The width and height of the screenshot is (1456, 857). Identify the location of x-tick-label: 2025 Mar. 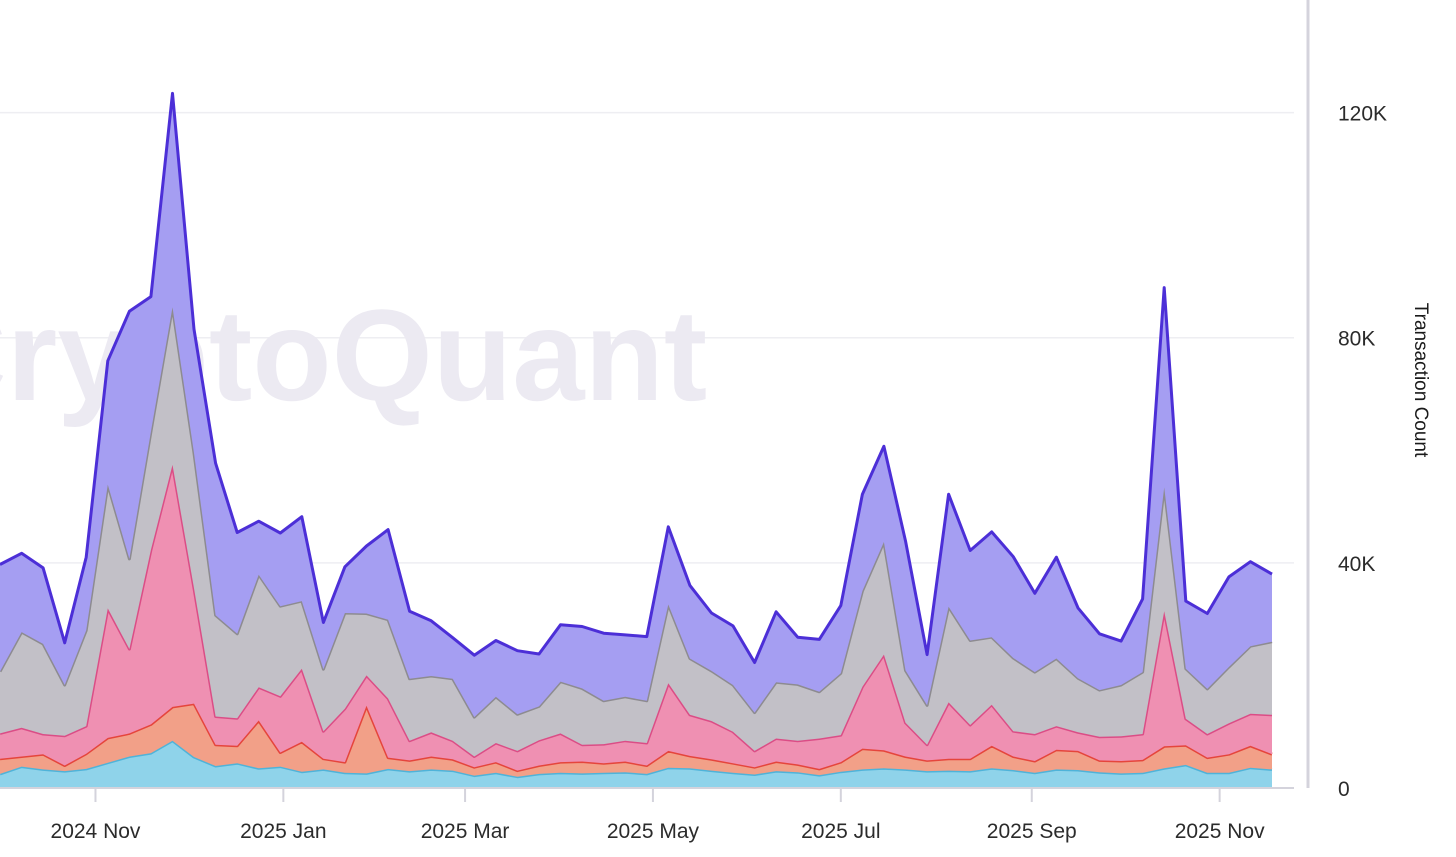
(465, 831).